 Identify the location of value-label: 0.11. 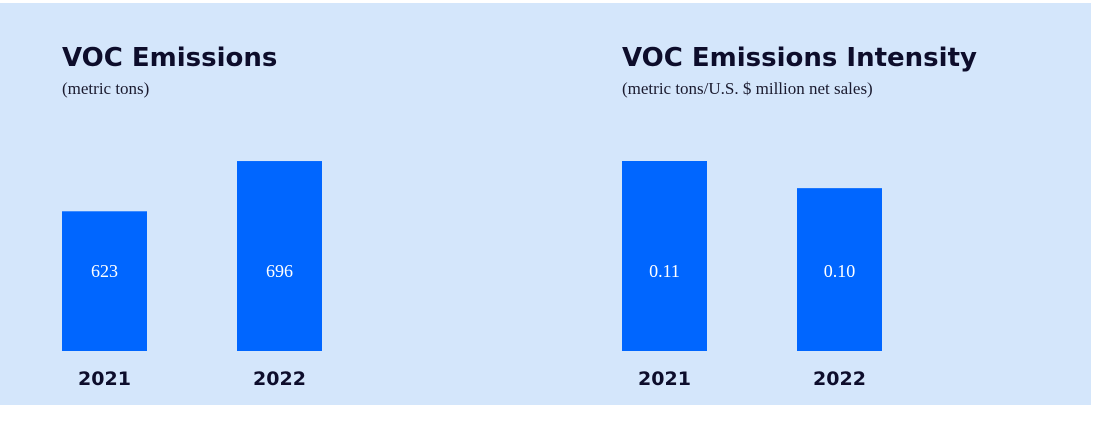
(664, 271).